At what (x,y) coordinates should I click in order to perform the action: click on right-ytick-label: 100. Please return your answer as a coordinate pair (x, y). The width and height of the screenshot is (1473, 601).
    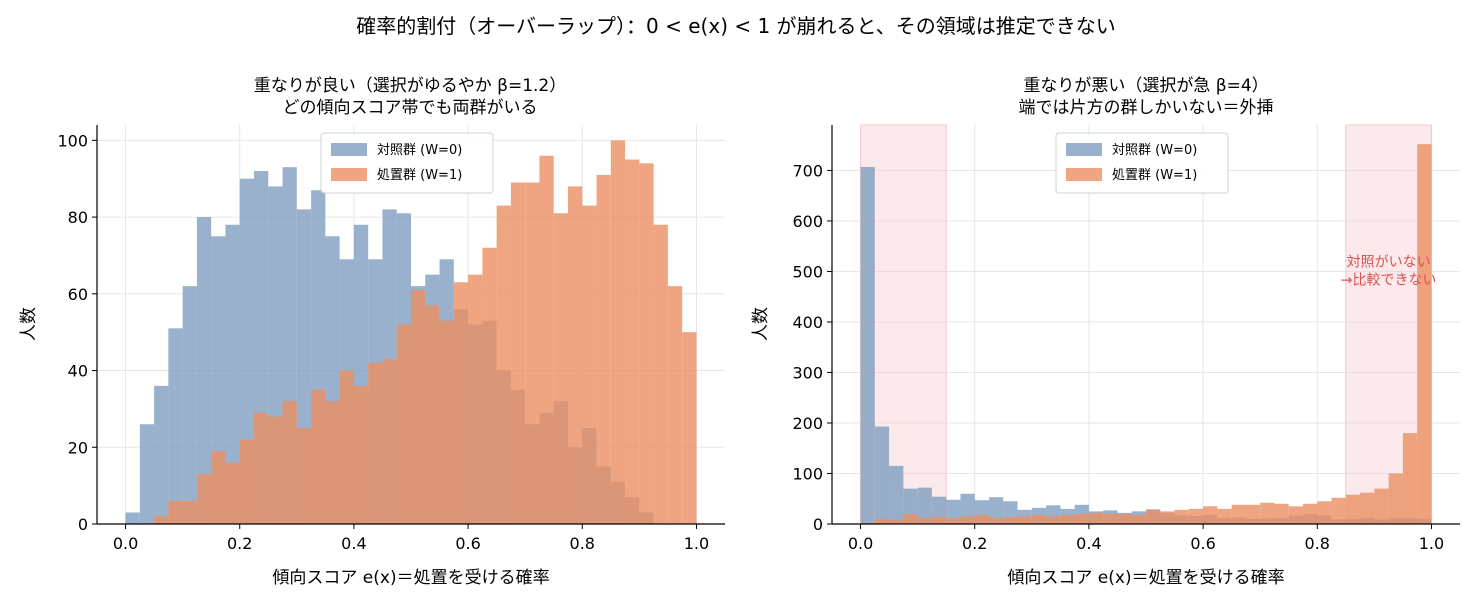
    Looking at the image, I should click on (807, 473).